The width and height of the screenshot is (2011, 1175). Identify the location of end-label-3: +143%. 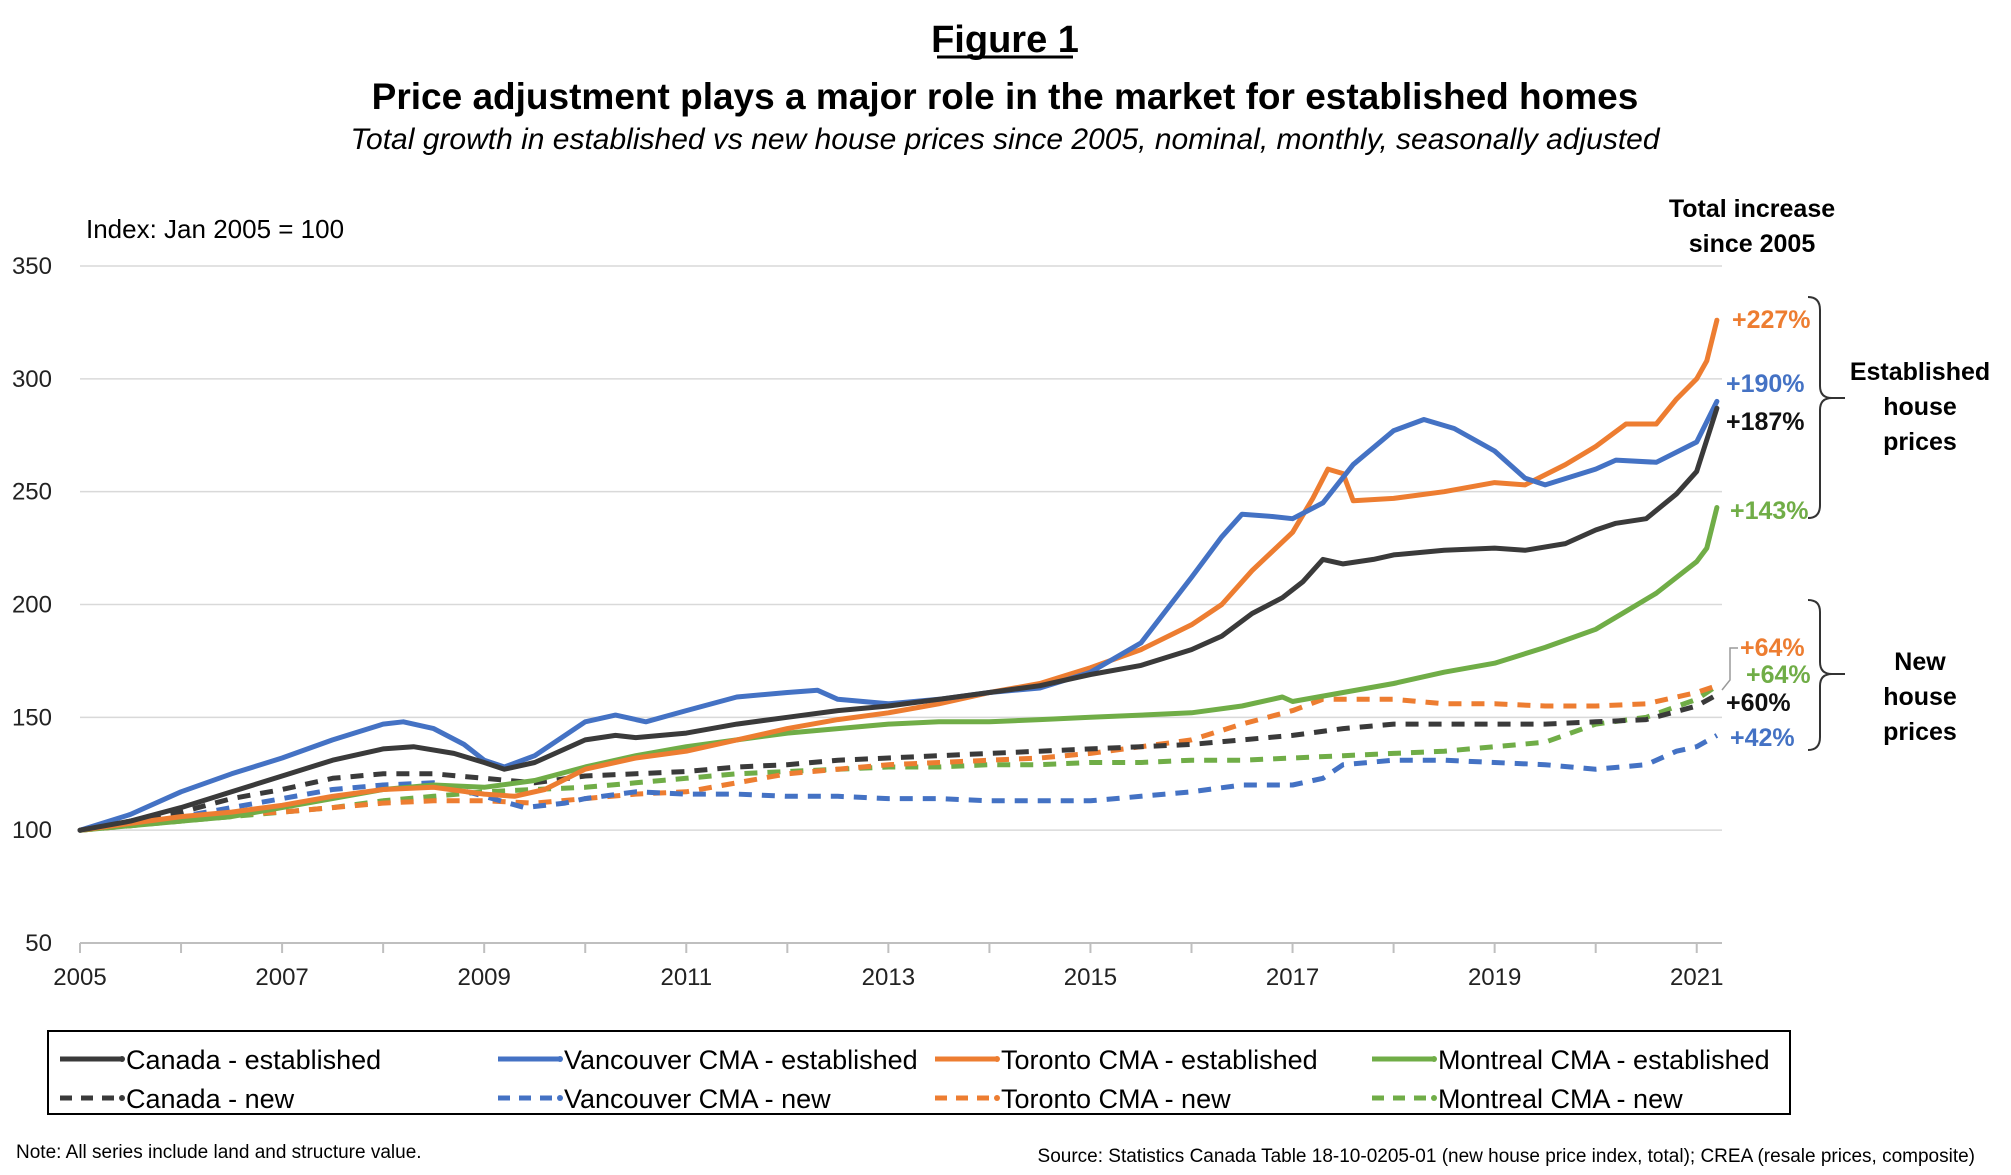
(1769, 511).